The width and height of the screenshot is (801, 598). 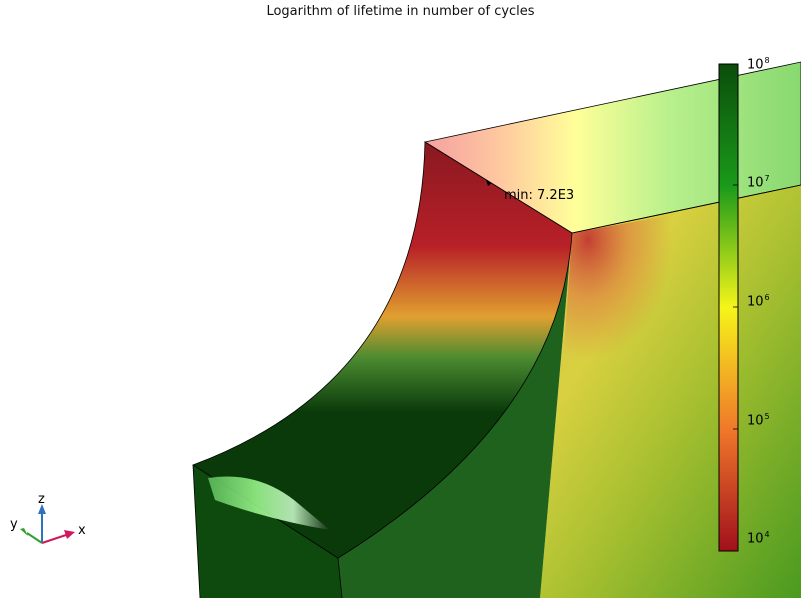 I want to click on right-face-red-zone, so click(x=630, y=310).